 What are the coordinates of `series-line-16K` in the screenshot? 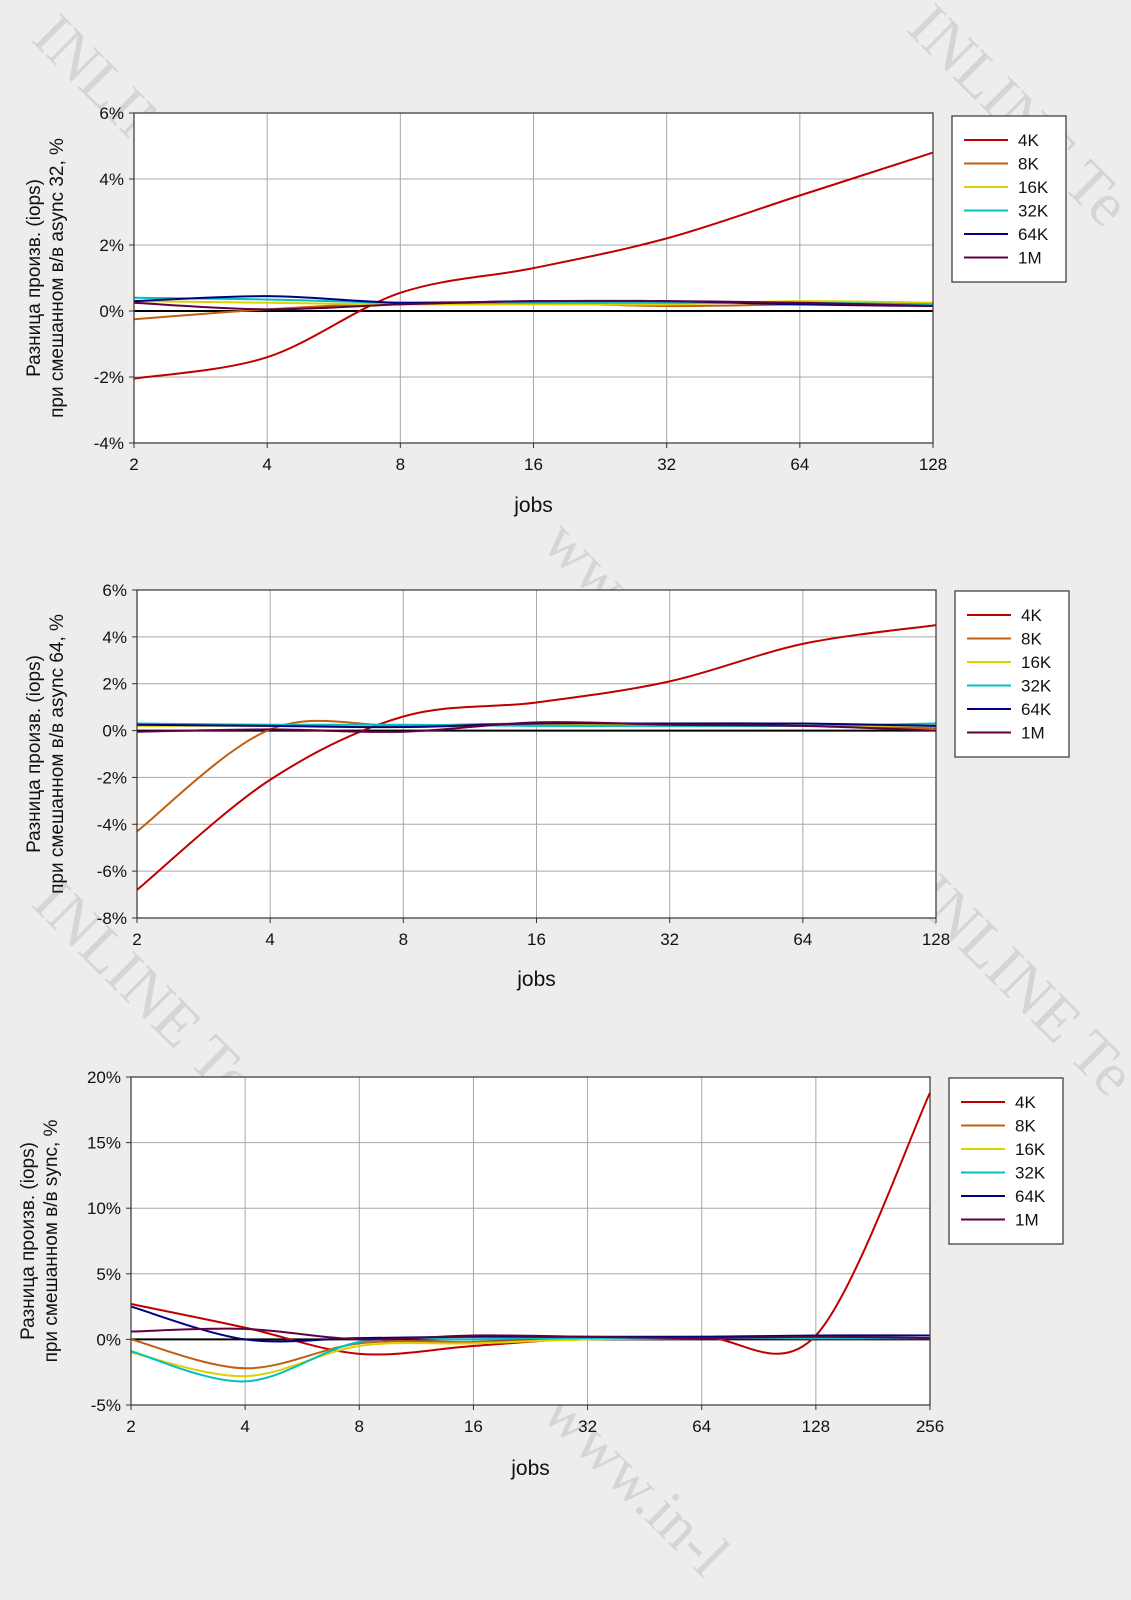 It's located at (533, 303).